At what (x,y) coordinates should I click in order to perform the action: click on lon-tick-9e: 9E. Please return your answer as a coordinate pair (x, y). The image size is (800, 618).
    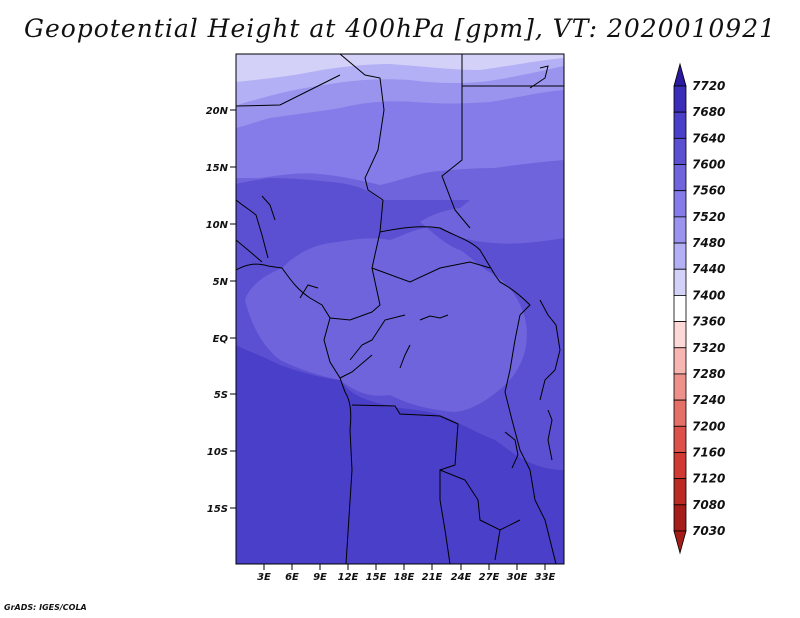
    Looking at the image, I should click on (320, 577).